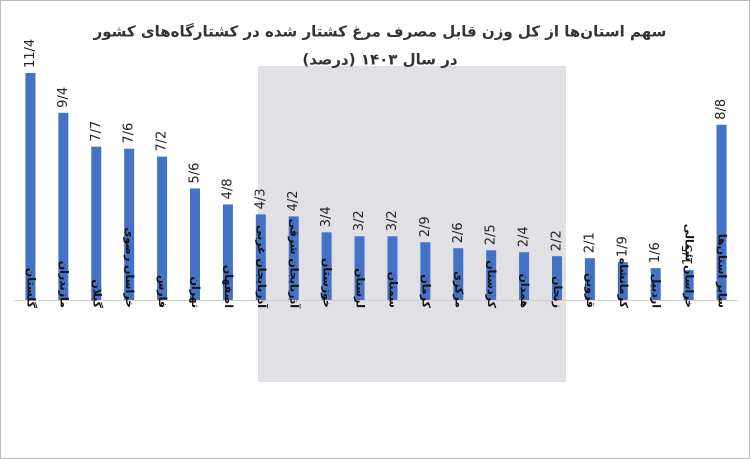 The width and height of the screenshot is (750, 459). I want to click on x-tick-label: کرمان, so click(425, 291).